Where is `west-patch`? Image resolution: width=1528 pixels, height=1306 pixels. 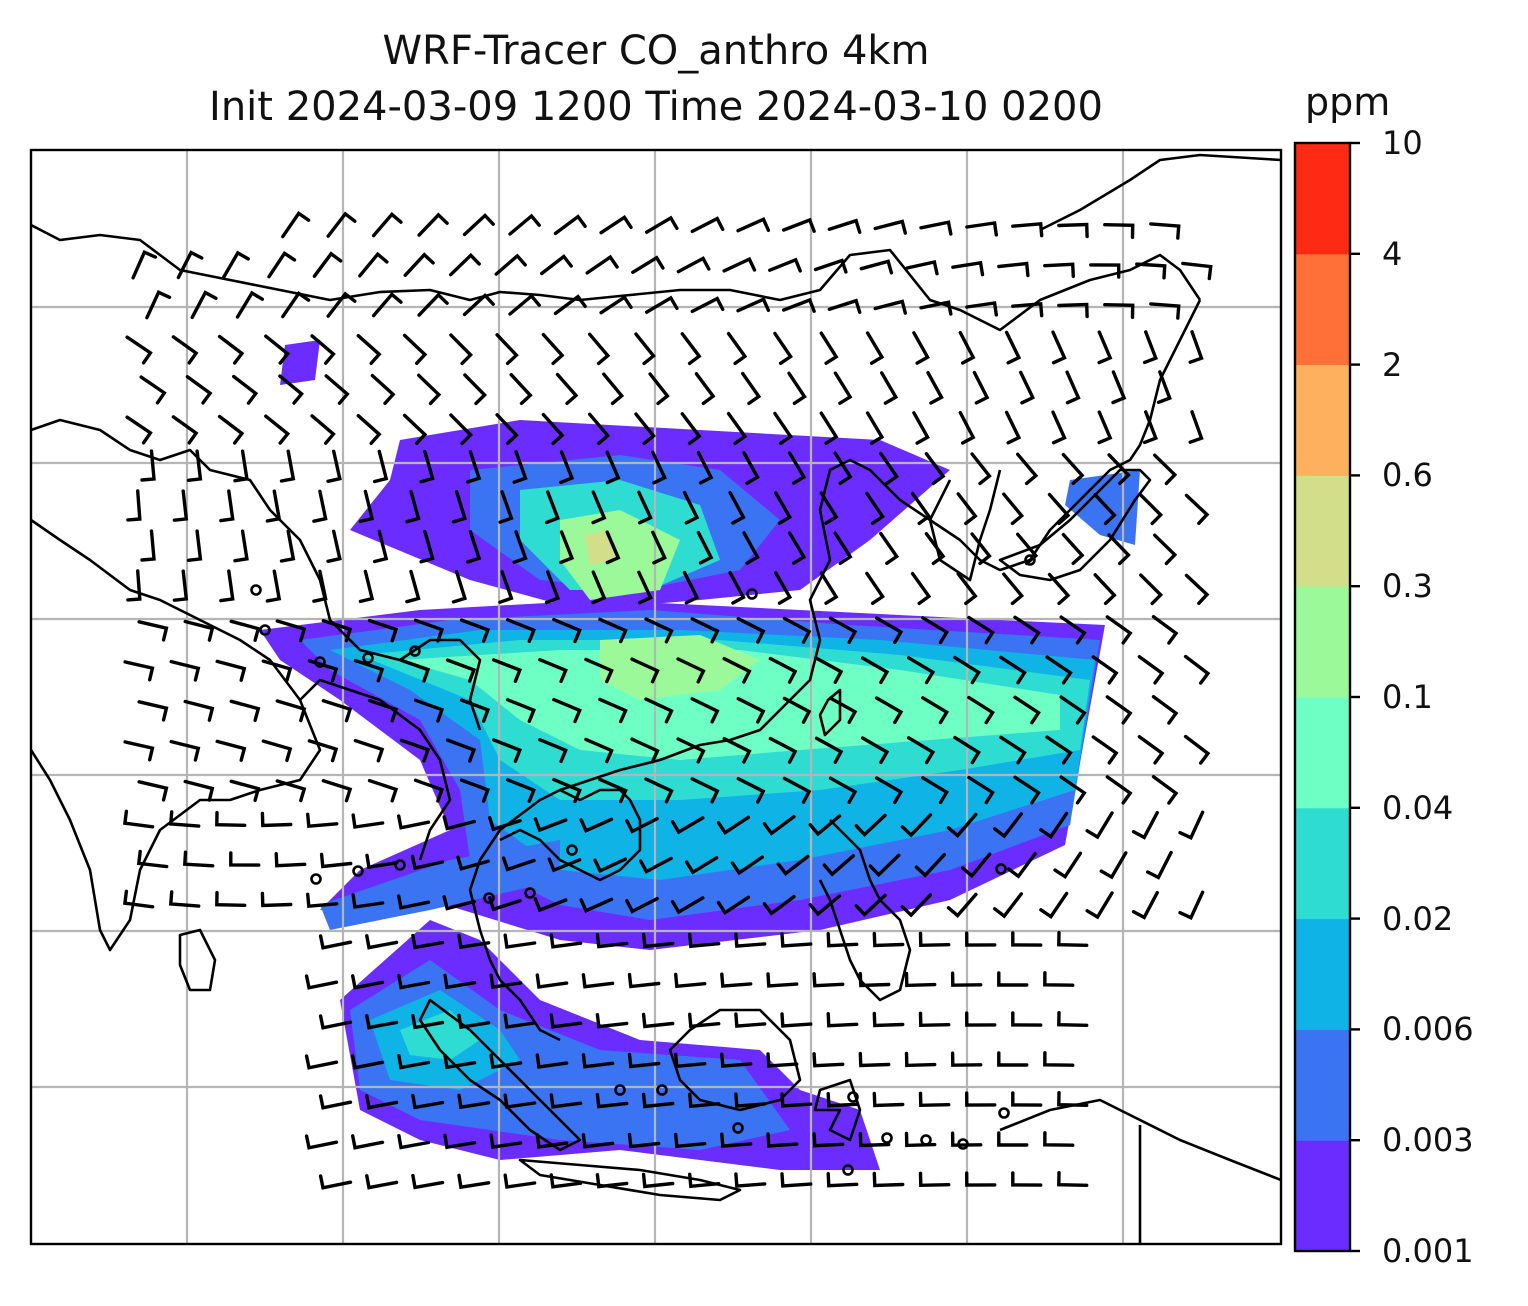
west-patch is located at coordinates (300, 362).